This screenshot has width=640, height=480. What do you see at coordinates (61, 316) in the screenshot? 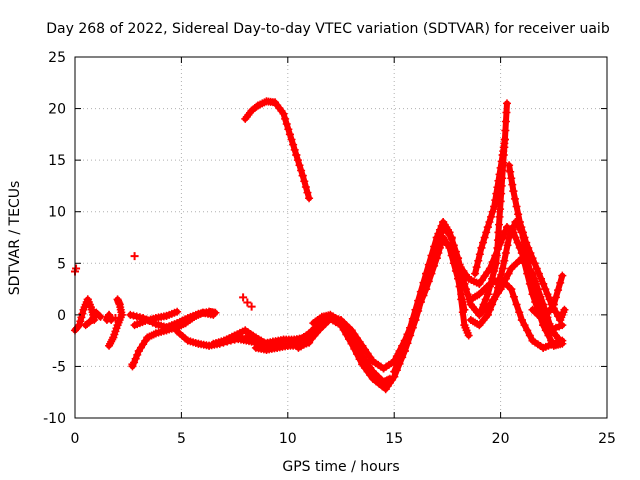
I see `y-tick-label: 0` at bounding box center [61, 316].